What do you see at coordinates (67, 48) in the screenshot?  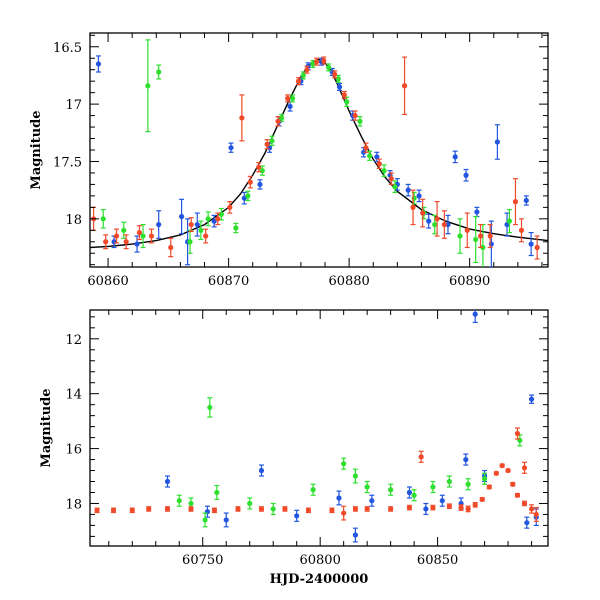 I see `y-tick-label: 16.5` at bounding box center [67, 48].